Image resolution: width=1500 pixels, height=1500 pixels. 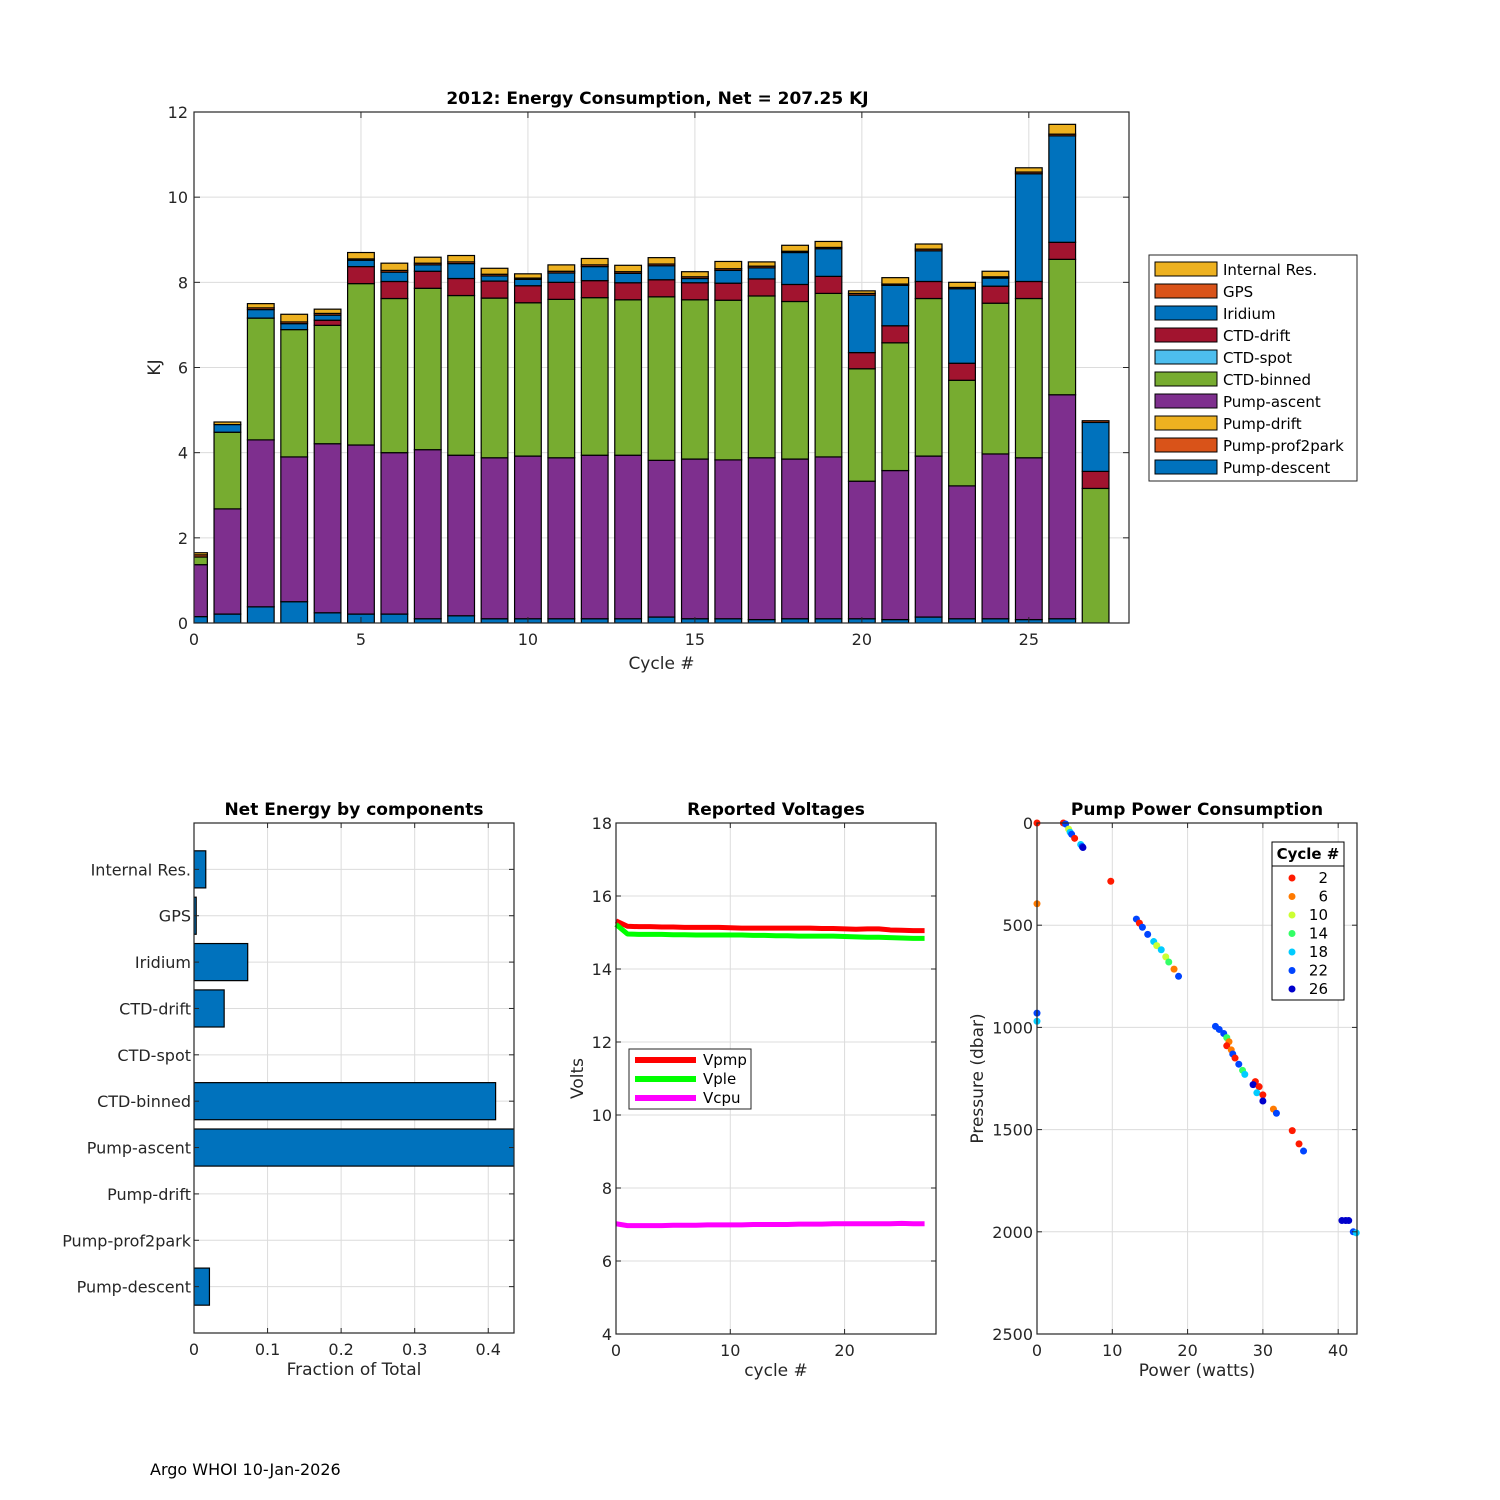 What do you see at coordinates (695, 639) in the screenshot?
I see `x-tick-label: 15` at bounding box center [695, 639].